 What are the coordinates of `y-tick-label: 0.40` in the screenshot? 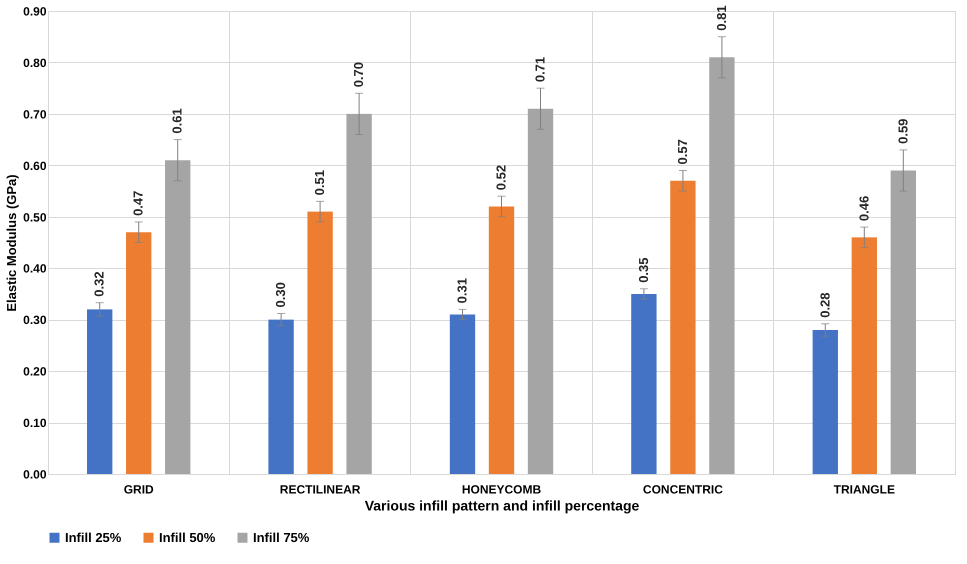 It's located at (35, 269).